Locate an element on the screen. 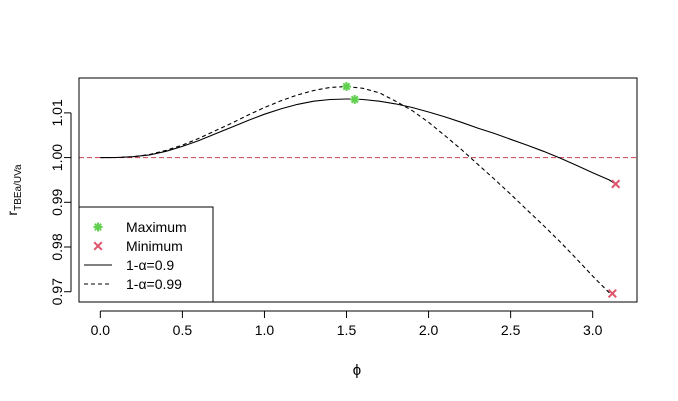  x-axis-label: ϕ is located at coordinates (357, 370).